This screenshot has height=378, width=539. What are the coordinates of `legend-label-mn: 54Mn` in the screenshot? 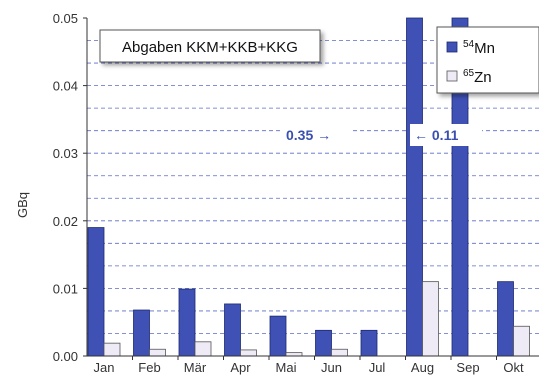 It's located at (479, 48).